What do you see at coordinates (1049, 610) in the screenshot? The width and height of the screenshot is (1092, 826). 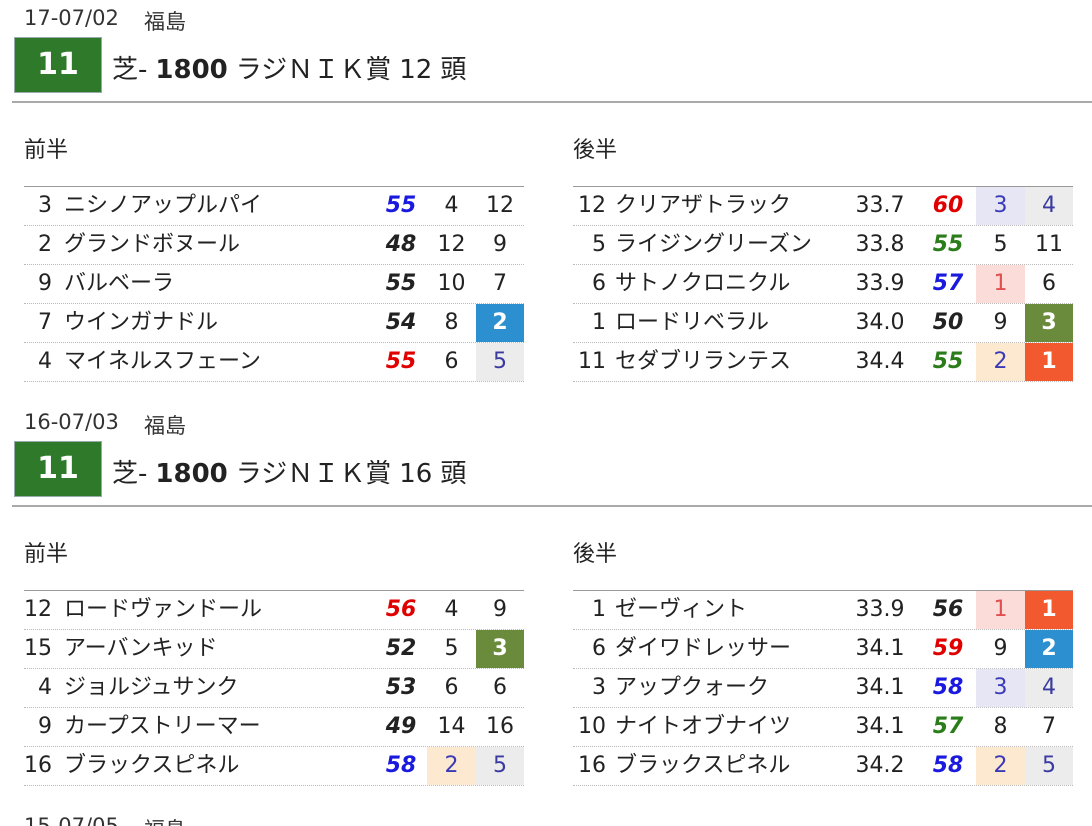 I see `rank-b: 1` at bounding box center [1049, 610].